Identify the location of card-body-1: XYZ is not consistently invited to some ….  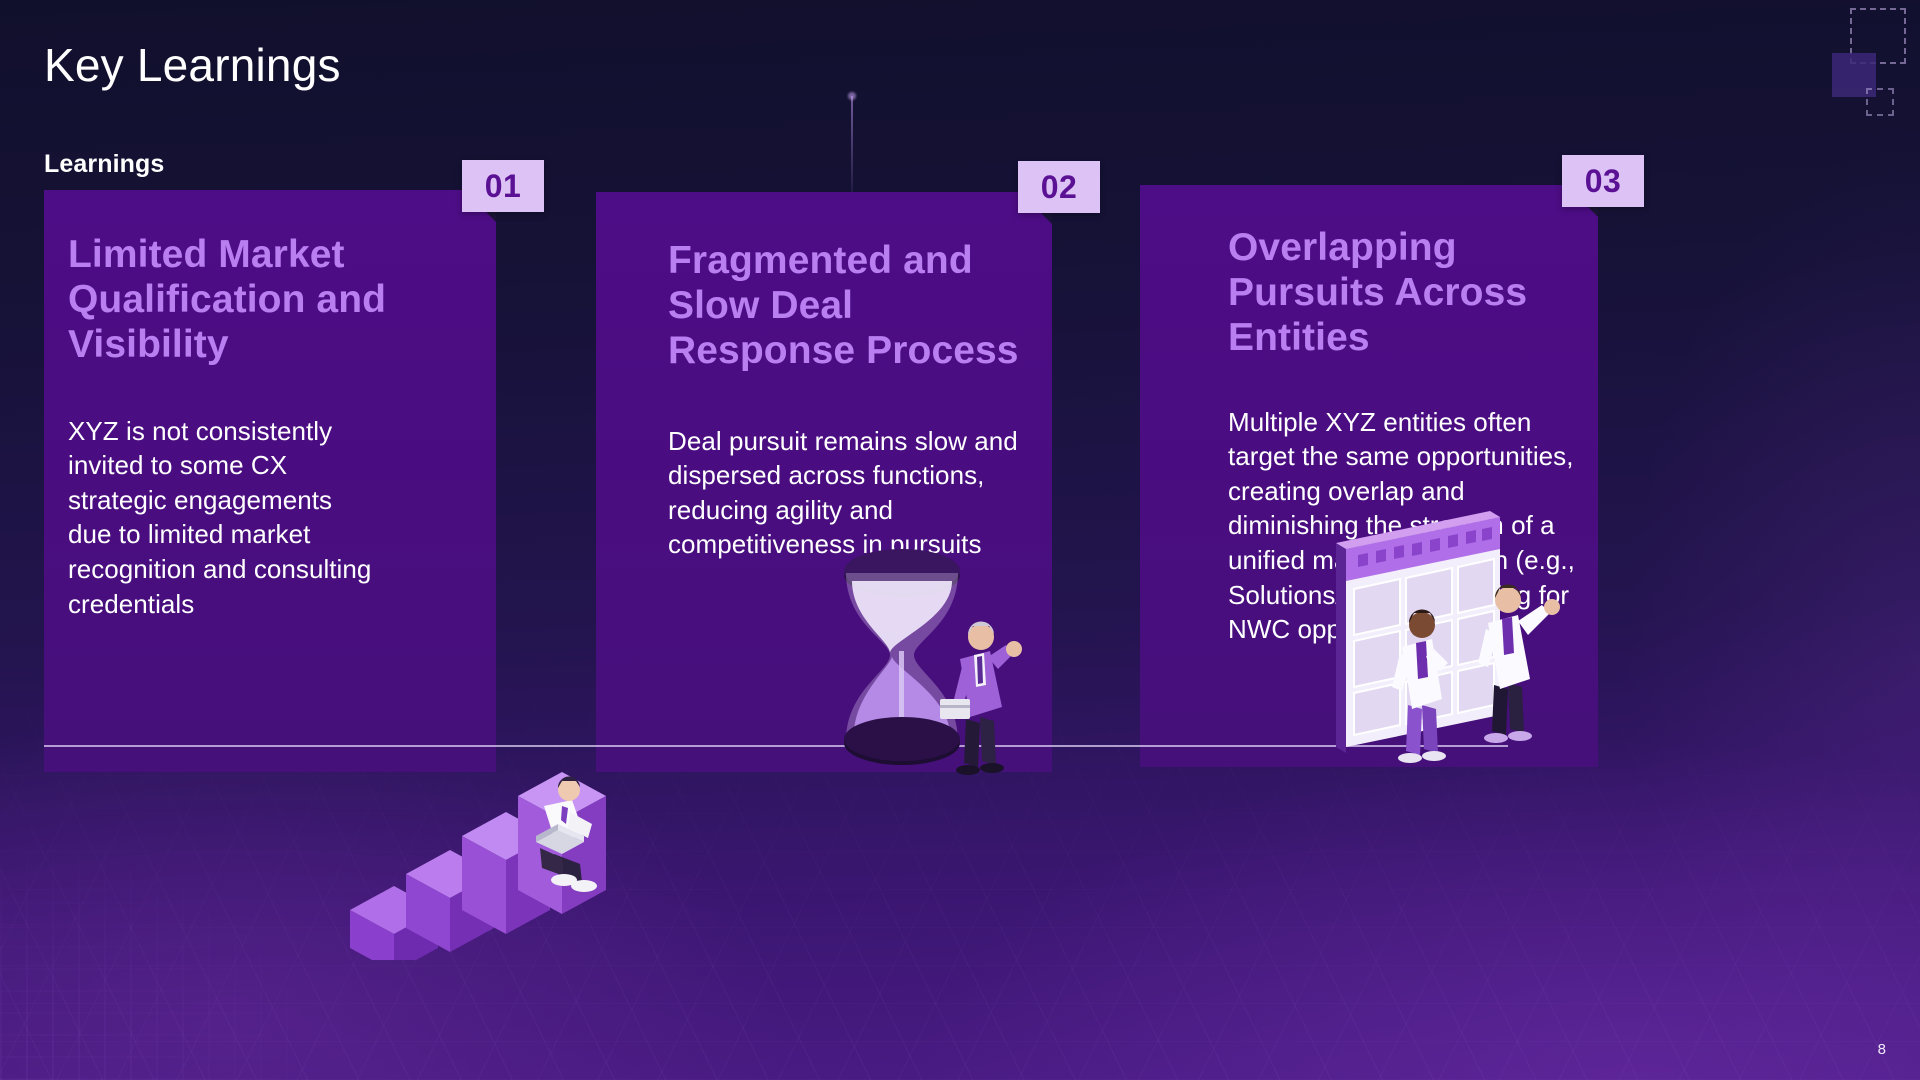
(220, 517).